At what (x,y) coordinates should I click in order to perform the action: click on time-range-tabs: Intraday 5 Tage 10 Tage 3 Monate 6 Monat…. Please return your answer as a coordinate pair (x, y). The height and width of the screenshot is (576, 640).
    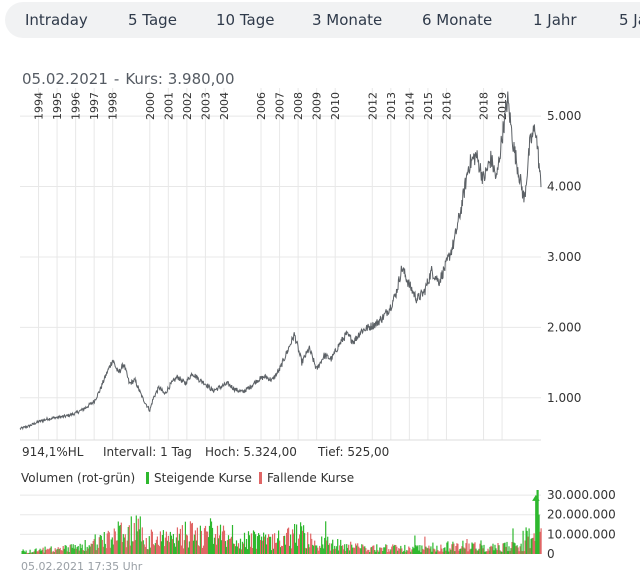
    Looking at the image, I should click on (322, 20).